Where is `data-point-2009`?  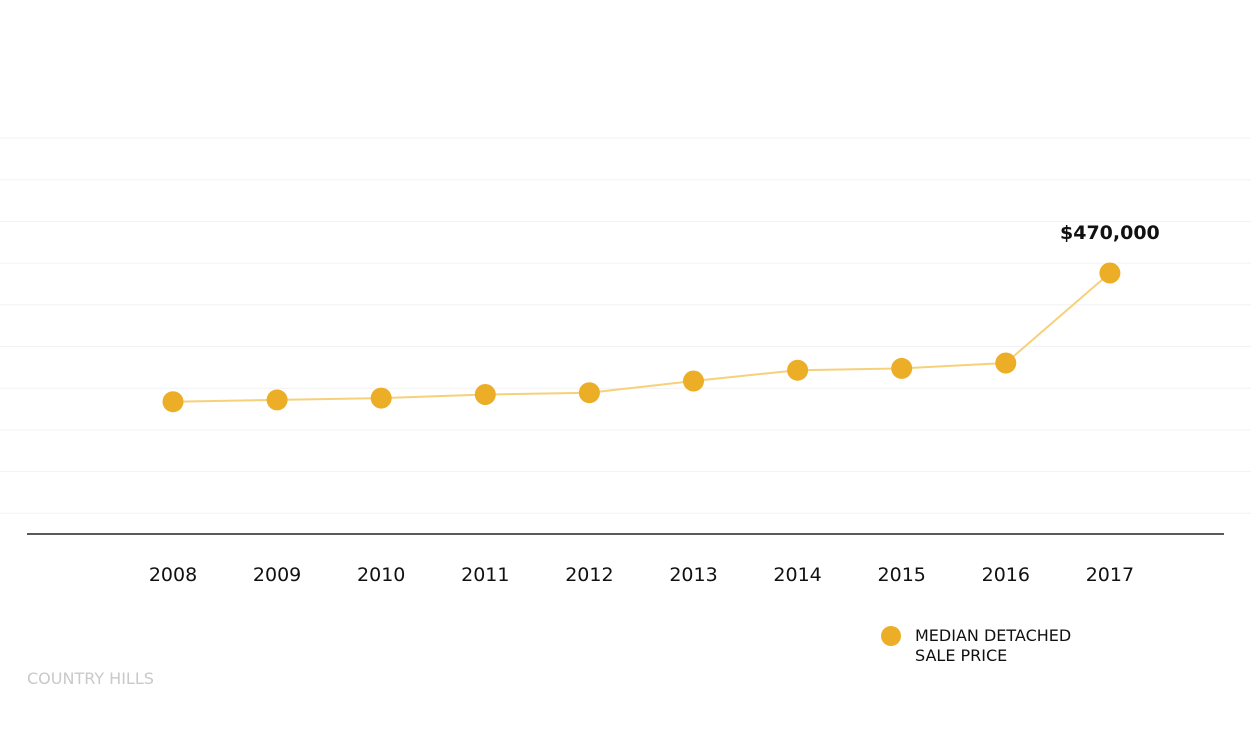 data-point-2009 is located at coordinates (277, 400).